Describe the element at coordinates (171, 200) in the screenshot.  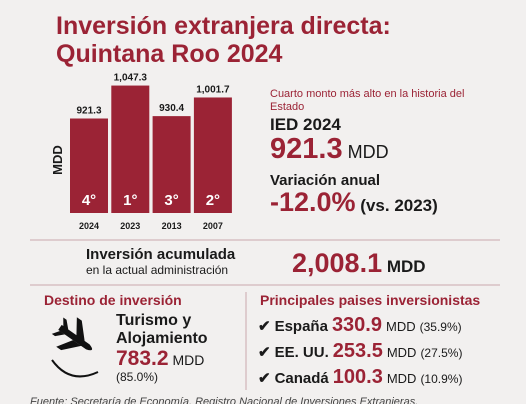
I see `rank: 3°` at that location.